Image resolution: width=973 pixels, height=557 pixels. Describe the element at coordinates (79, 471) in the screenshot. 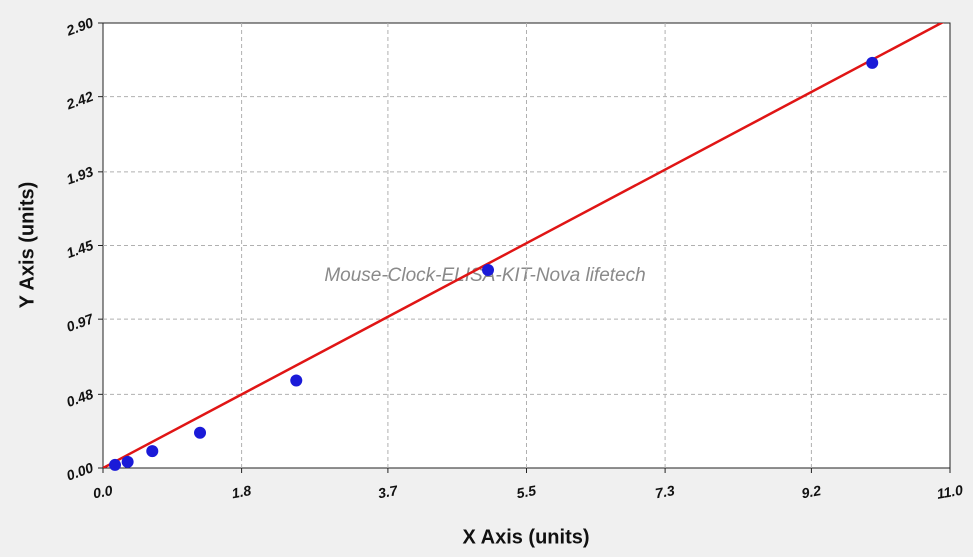

I see `y-tick-label: 0.00` at that location.